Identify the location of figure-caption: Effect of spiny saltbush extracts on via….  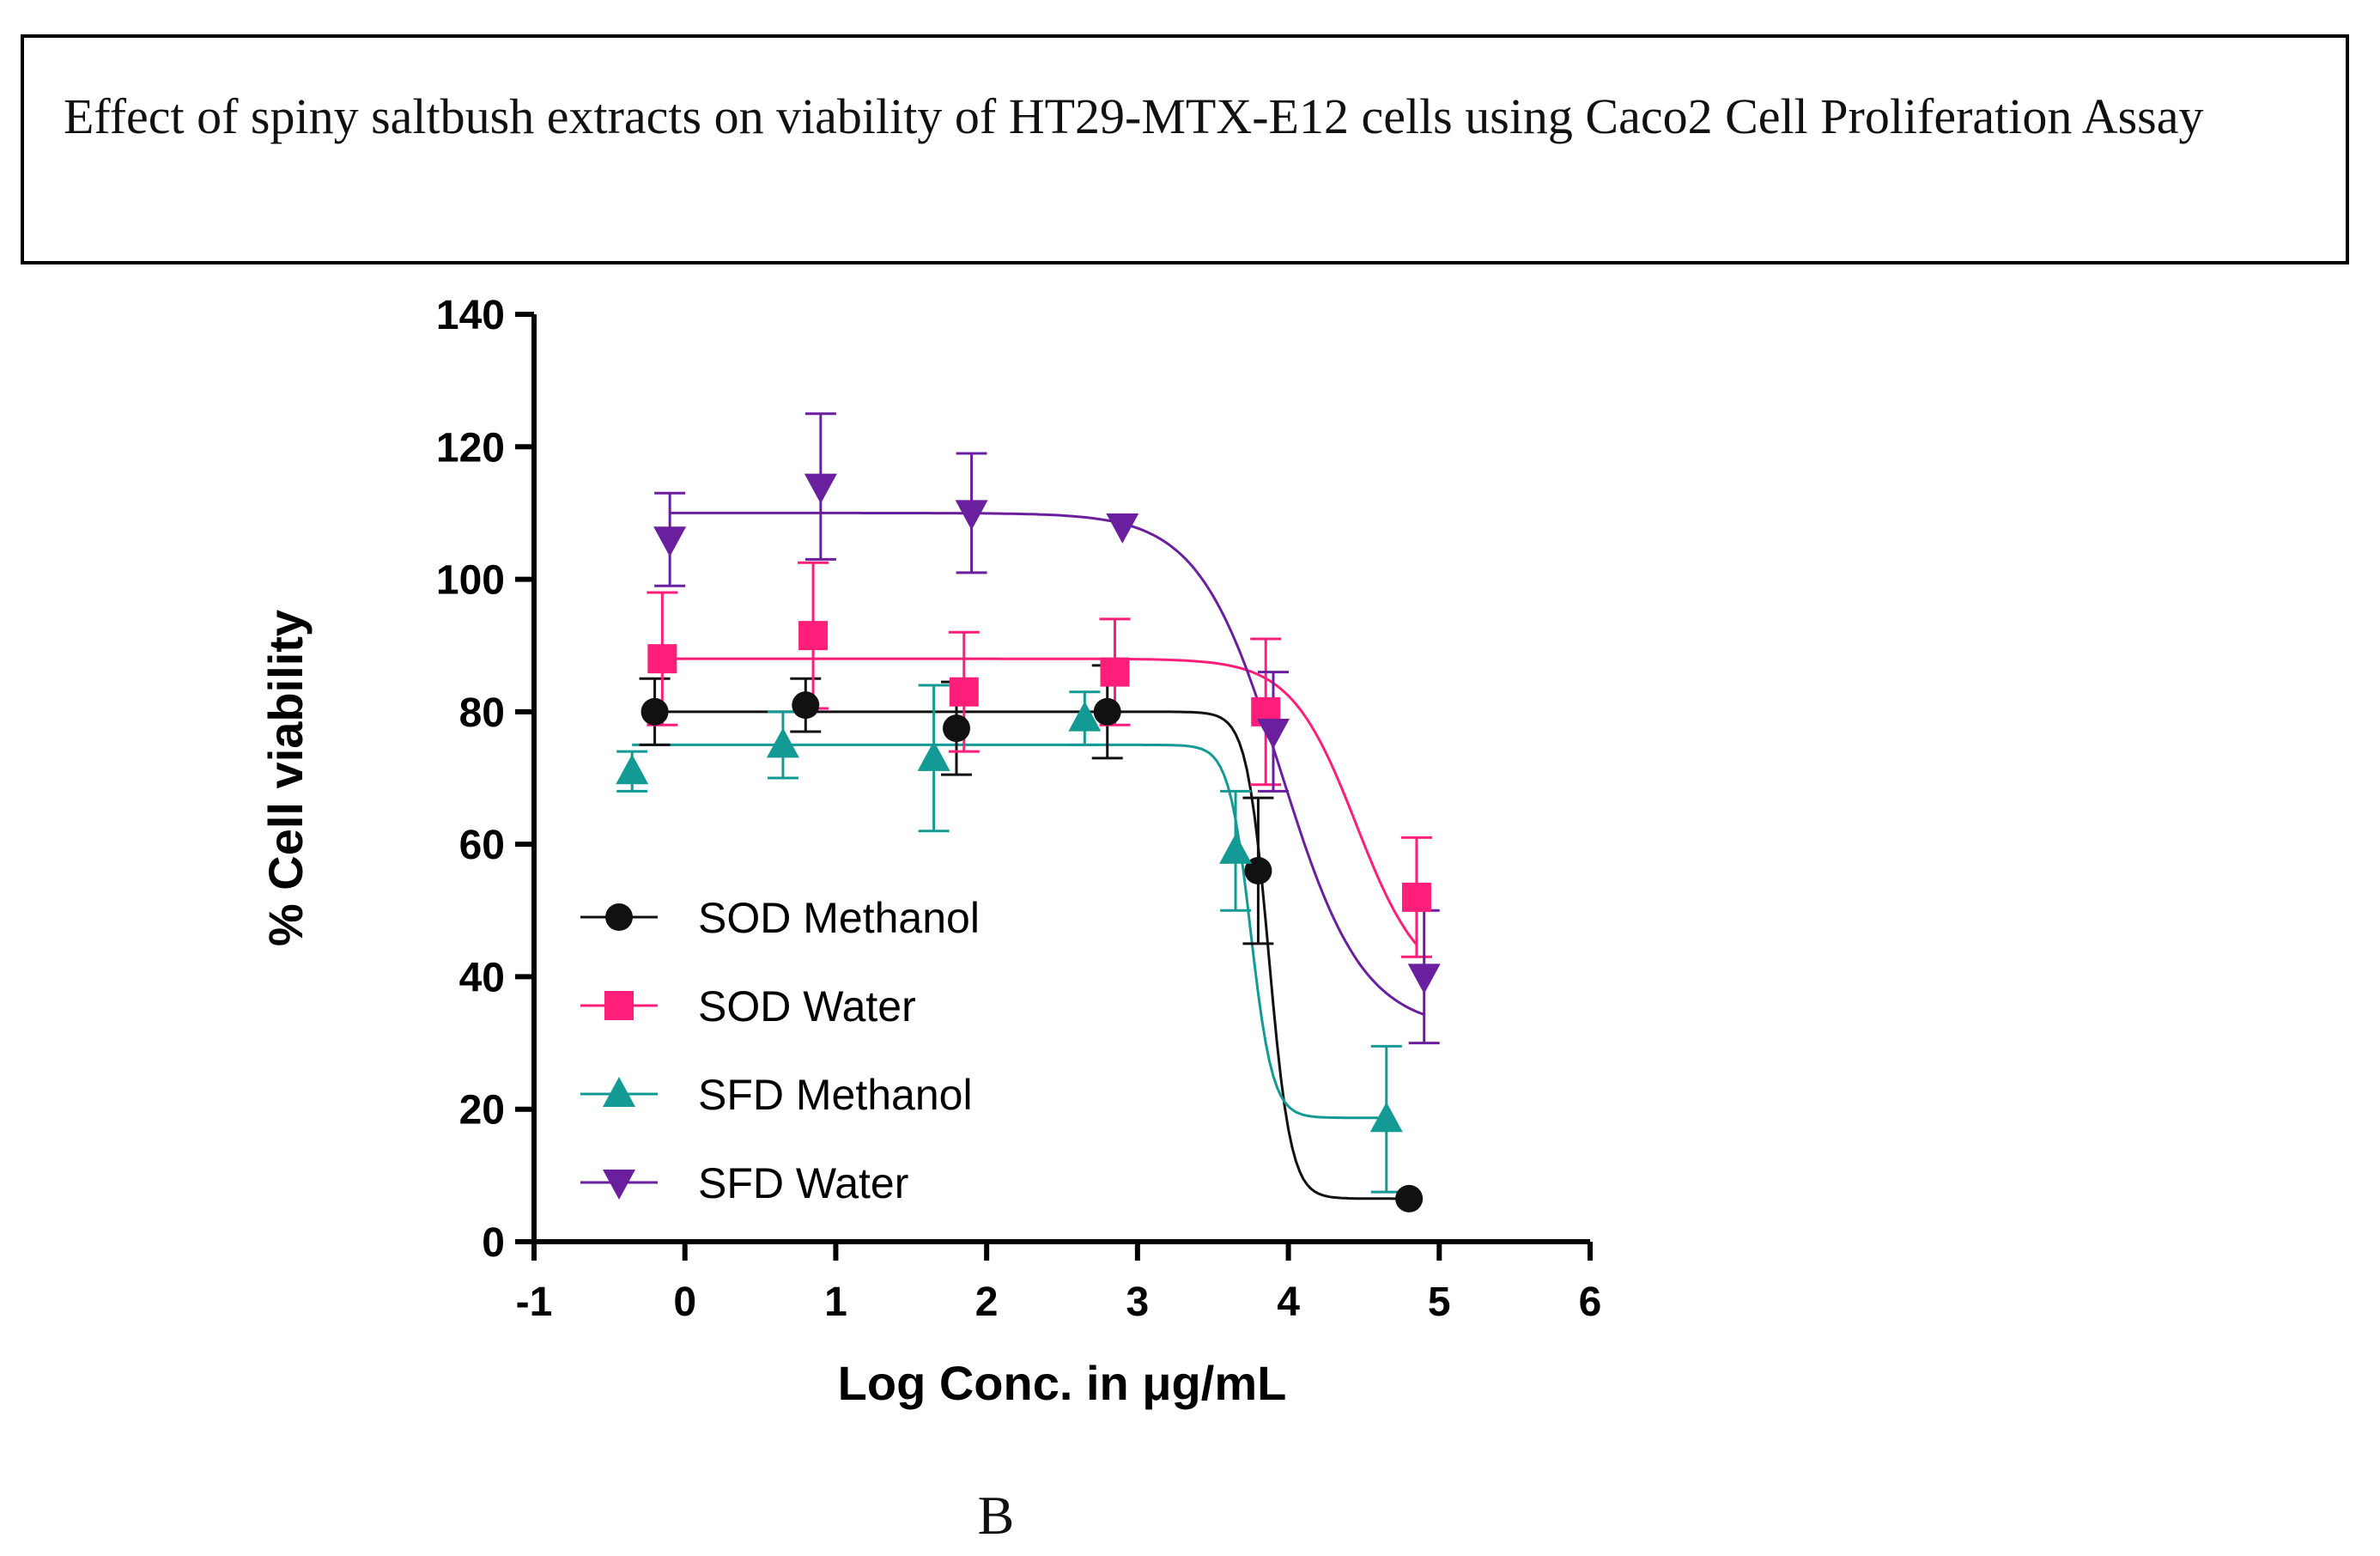
(1185, 149).